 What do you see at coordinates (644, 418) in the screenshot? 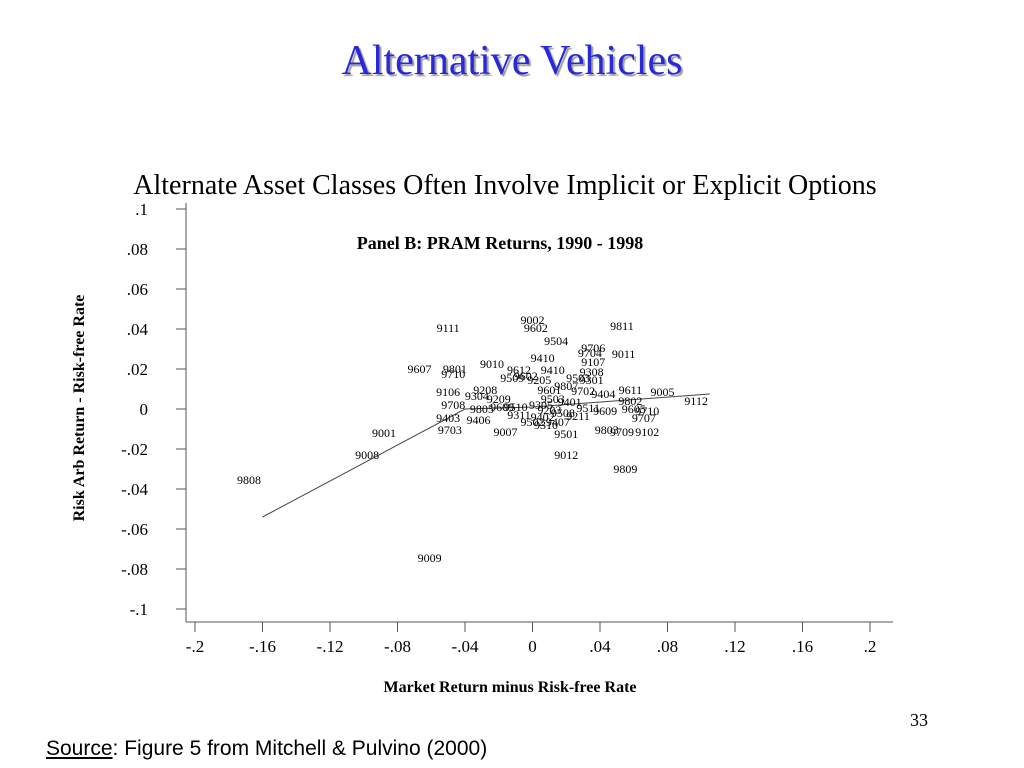
I see `data-point-label: 9707` at bounding box center [644, 418].